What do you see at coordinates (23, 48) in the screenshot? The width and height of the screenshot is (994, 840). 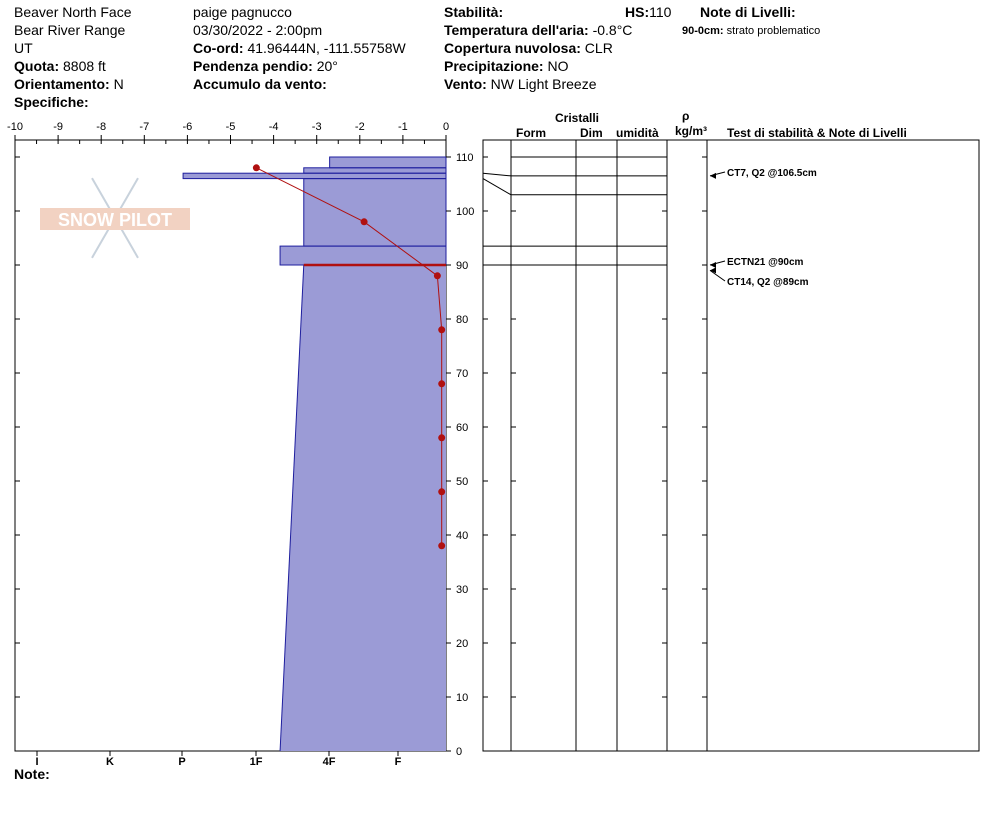 I see `state: UT` at bounding box center [23, 48].